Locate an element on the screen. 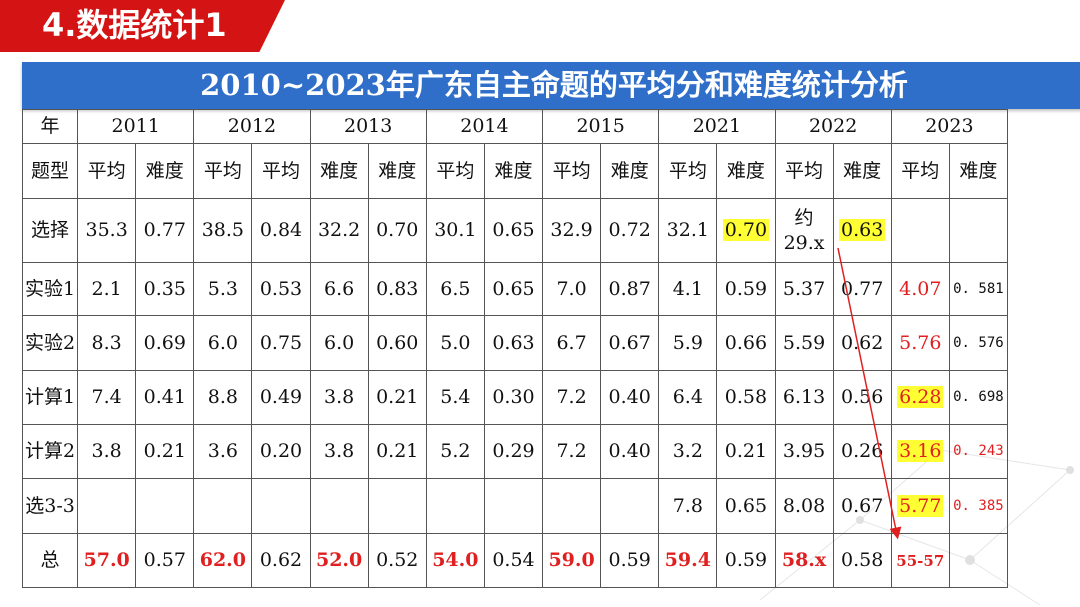 The height and width of the screenshot is (607, 1080). table-cell: 57.0 is located at coordinates (107, 560).